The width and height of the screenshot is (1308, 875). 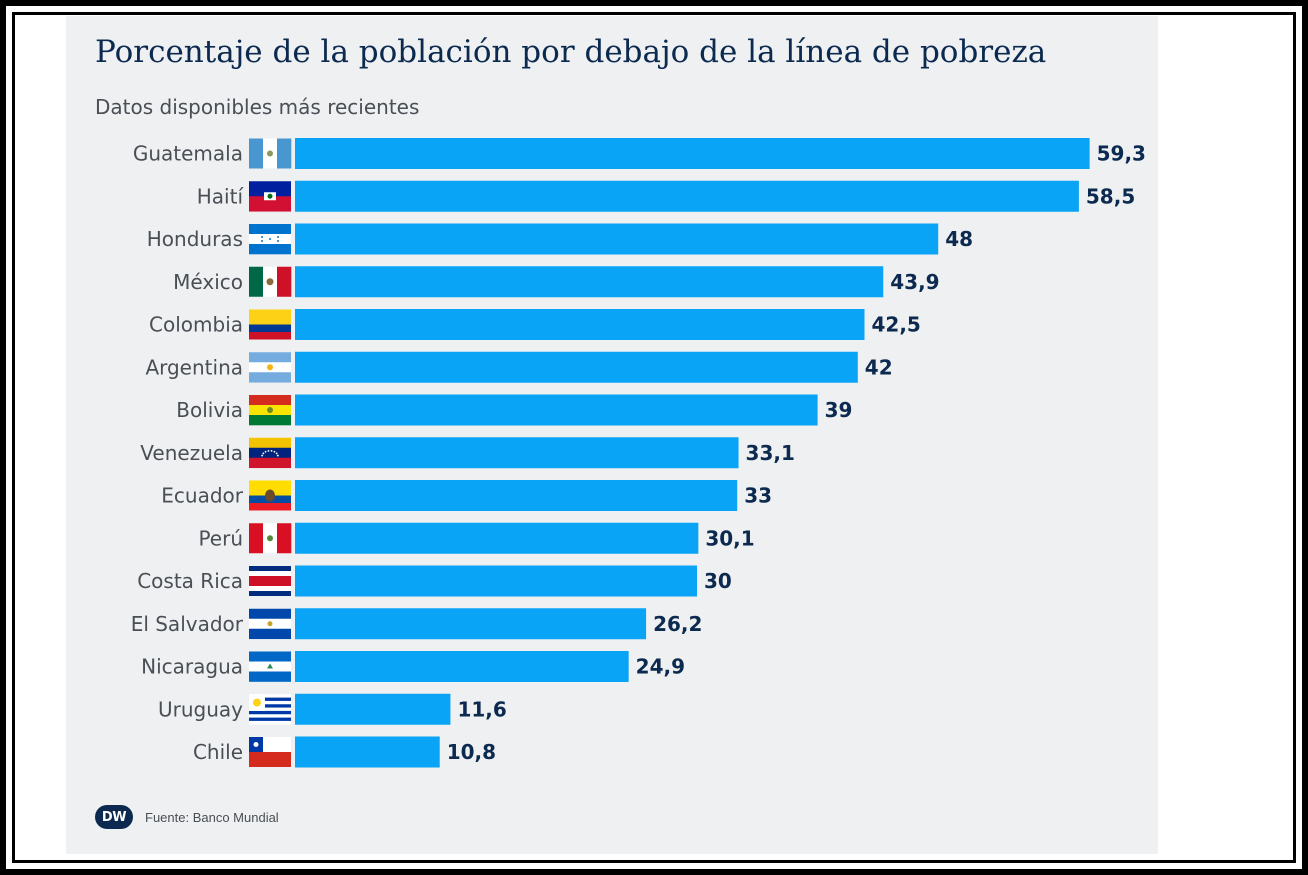 What do you see at coordinates (190, 581) in the screenshot?
I see `category-label: Costa Rica` at bounding box center [190, 581].